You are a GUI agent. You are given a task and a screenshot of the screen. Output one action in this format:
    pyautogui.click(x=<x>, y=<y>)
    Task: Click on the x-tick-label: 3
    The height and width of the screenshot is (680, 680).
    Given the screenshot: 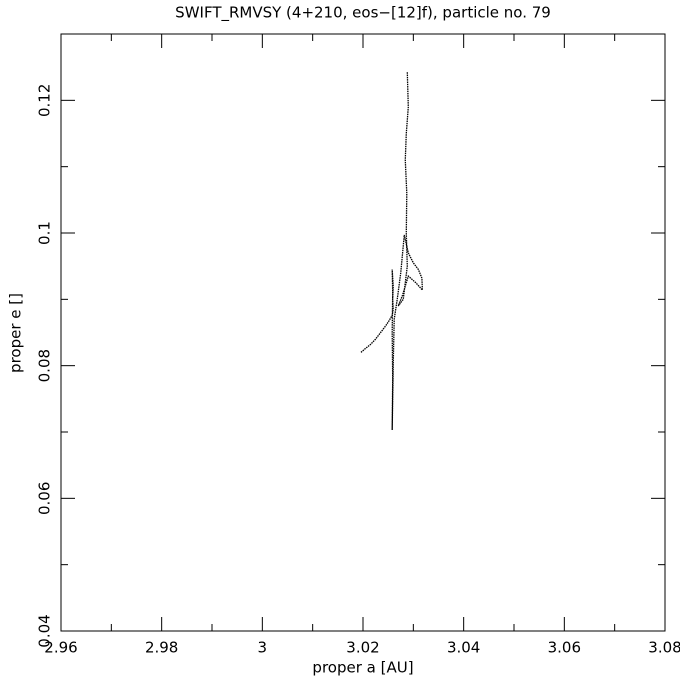 What is the action you would take?
    pyautogui.click(x=263, y=648)
    